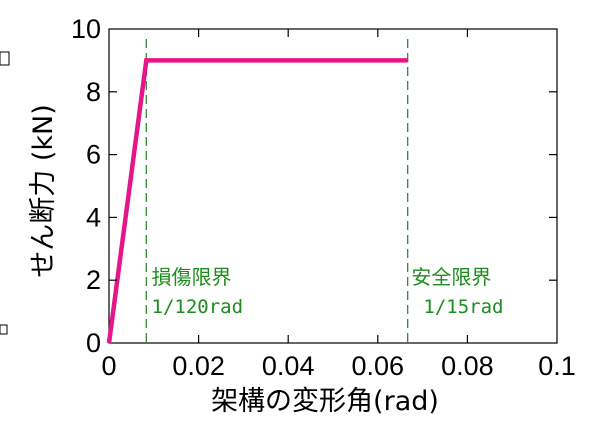 This screenshot has height=425, width=593. I want to click on annotation-label-1: 損傷限界, so click(192, 277).